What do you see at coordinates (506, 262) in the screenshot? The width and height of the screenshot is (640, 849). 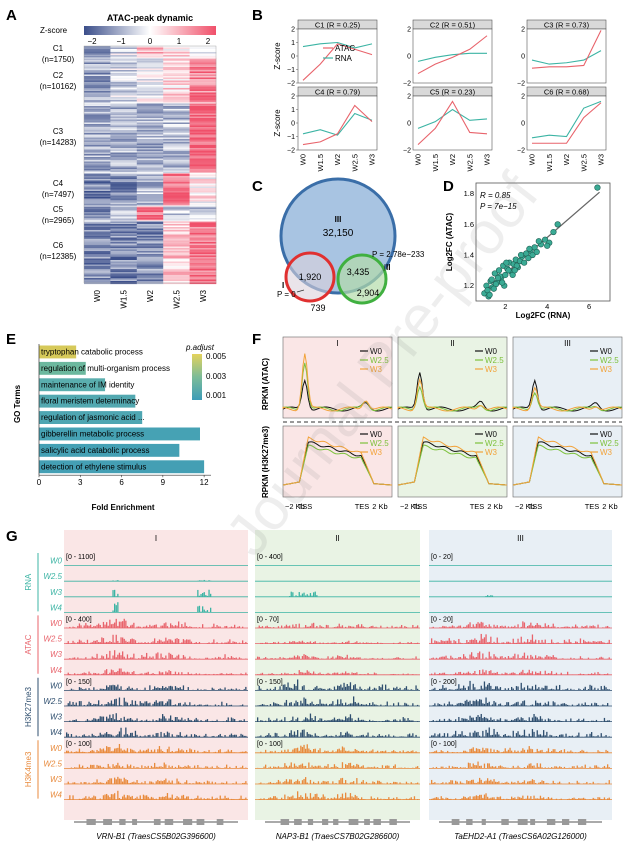 I see `scatter-point` at bounding box center [506, 262].